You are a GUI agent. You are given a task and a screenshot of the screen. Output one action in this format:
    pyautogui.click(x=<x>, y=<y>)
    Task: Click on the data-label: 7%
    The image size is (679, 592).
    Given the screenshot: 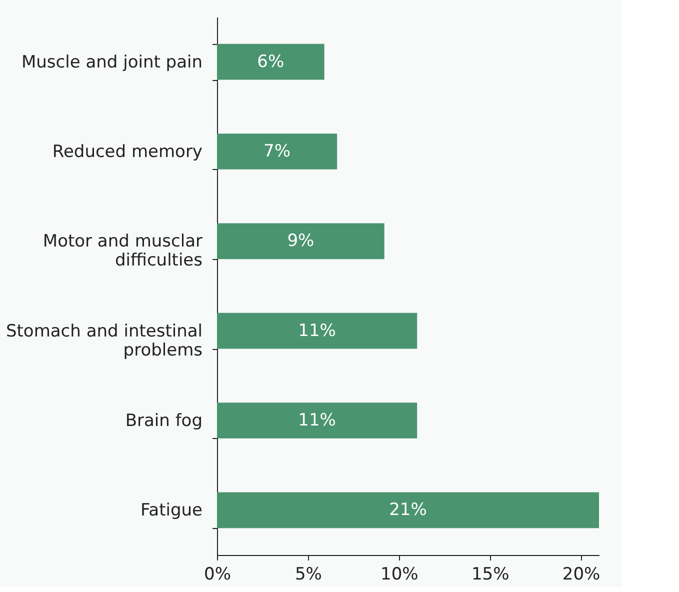 What is the action you would take?
    pyautogui.click(x=277, y=152)
    